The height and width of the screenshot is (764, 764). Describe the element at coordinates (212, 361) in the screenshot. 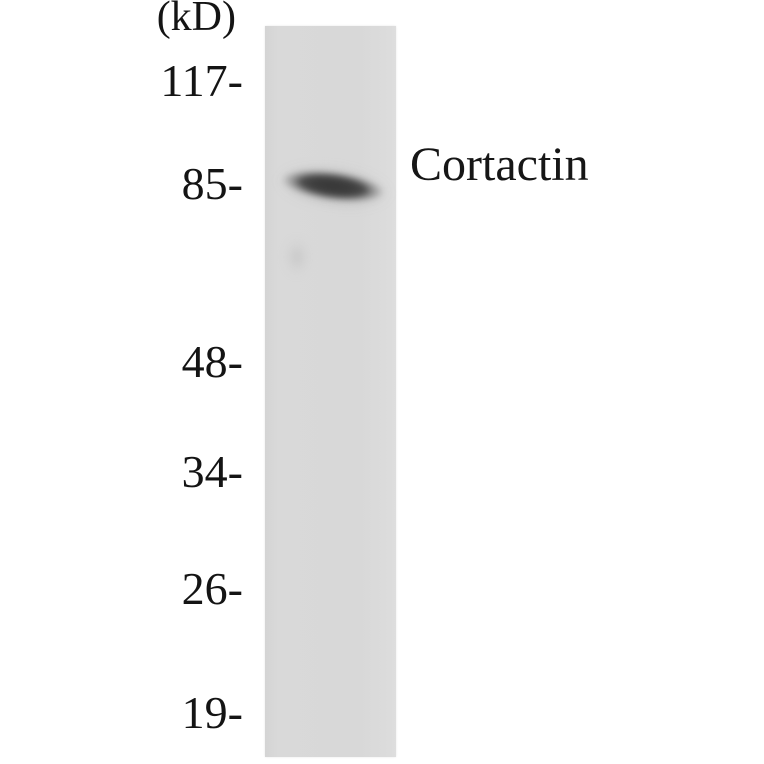

I see `mw-marker-48: 48-` at that location.